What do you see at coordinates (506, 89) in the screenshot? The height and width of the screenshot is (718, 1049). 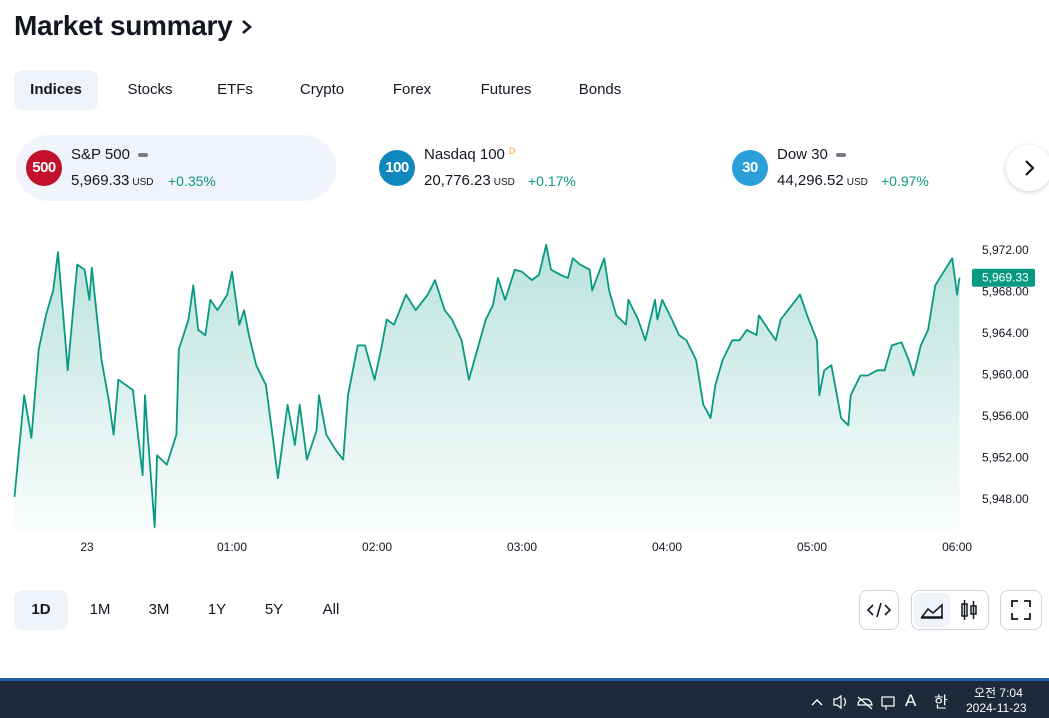 I see `tab: Futures` at bounding box center [506, 89].